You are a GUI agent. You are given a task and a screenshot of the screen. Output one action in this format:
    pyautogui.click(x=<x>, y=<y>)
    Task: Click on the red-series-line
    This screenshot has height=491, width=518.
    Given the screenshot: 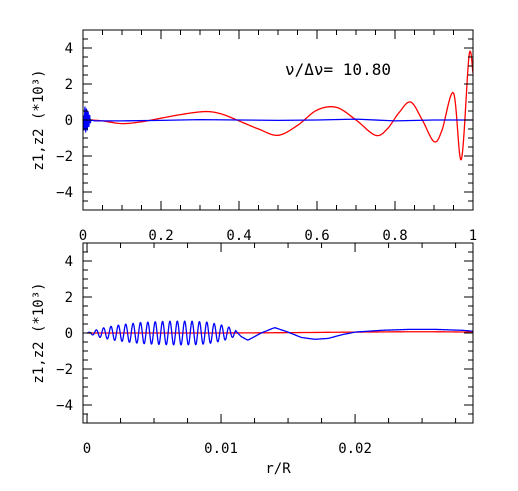 What is the action you would take?
    pyautogui.click(x=280, y=332)
    